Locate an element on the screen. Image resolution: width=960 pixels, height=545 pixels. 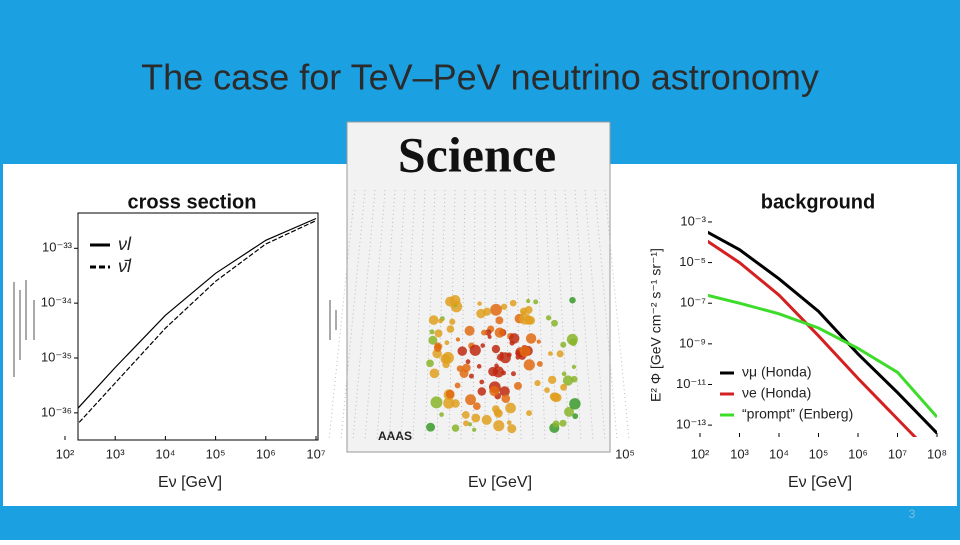
y-tick-label: 10⁻¹³ is located at coordinates (691, 424).